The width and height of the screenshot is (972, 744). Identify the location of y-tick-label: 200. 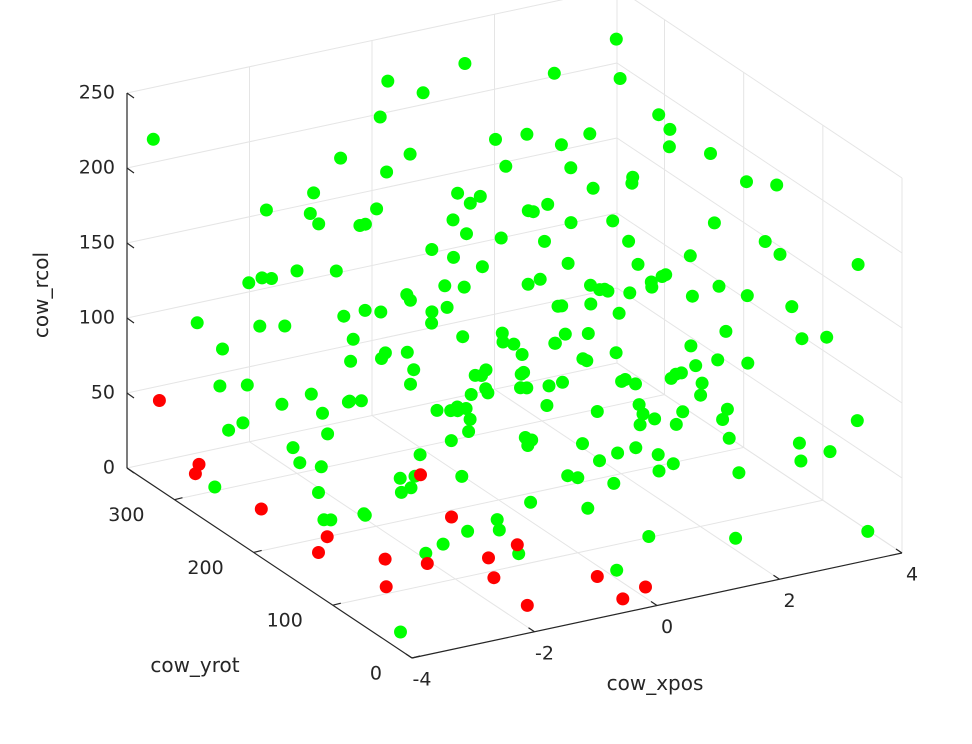
(205, 568).